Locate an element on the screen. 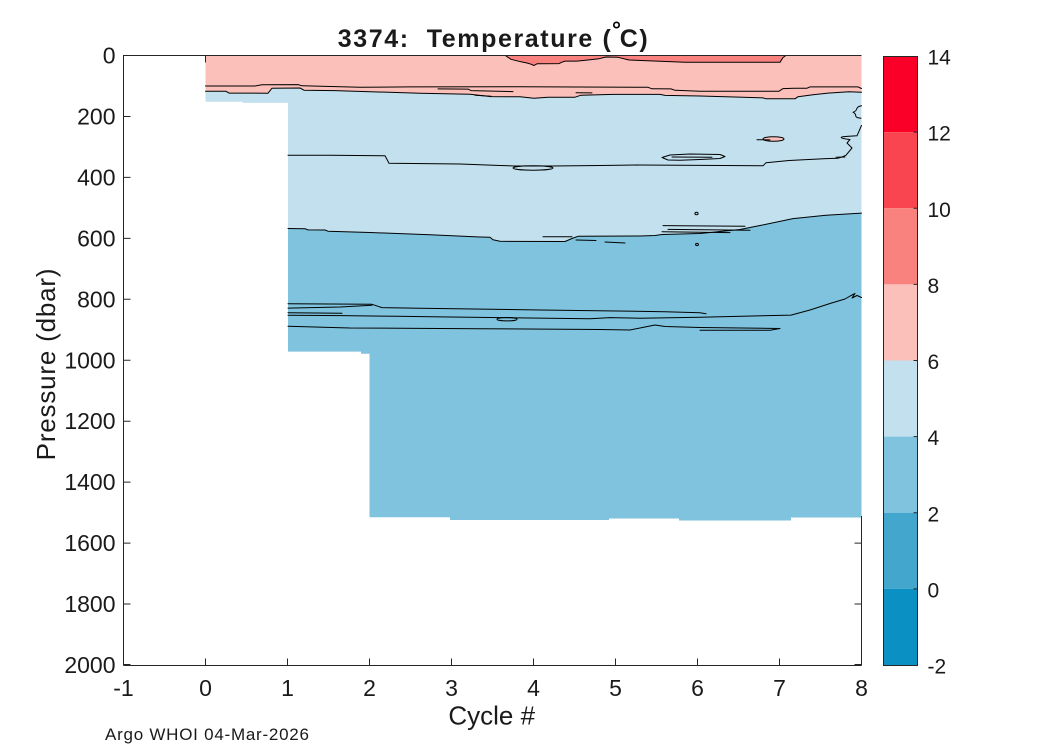 This screenshot has height=750, width=1050. svg-text: 1600 is located at coordinates (89, 543).